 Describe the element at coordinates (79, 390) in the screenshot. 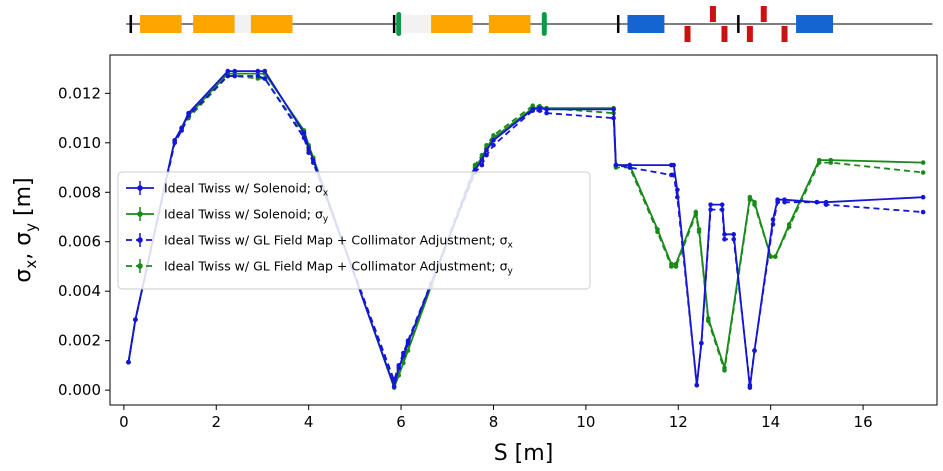

I see `y-tick-label: 0.000` at that location.